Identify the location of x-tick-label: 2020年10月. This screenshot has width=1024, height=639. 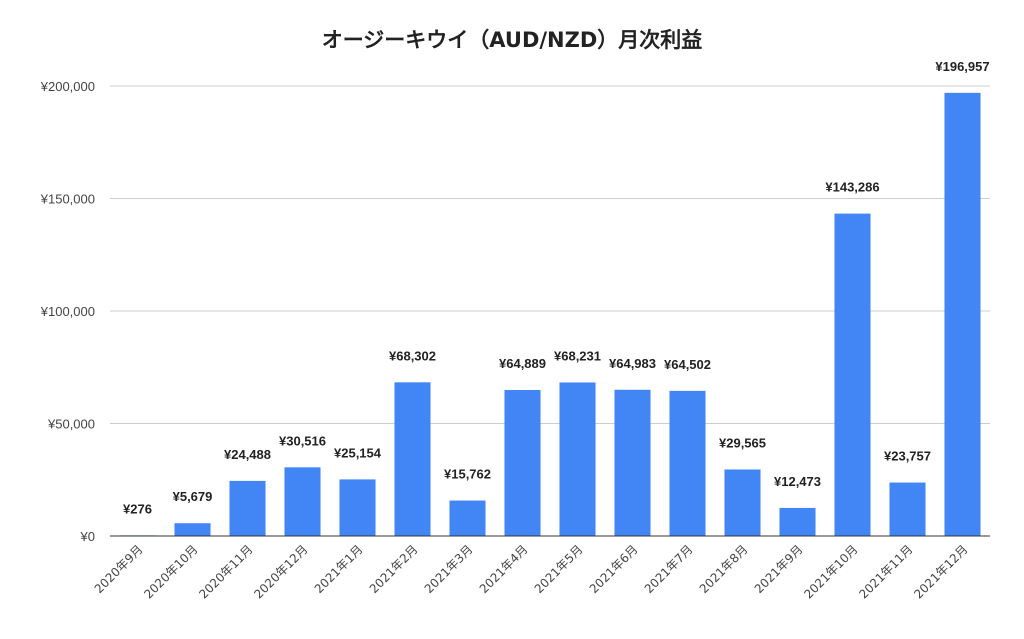
(170, 571).